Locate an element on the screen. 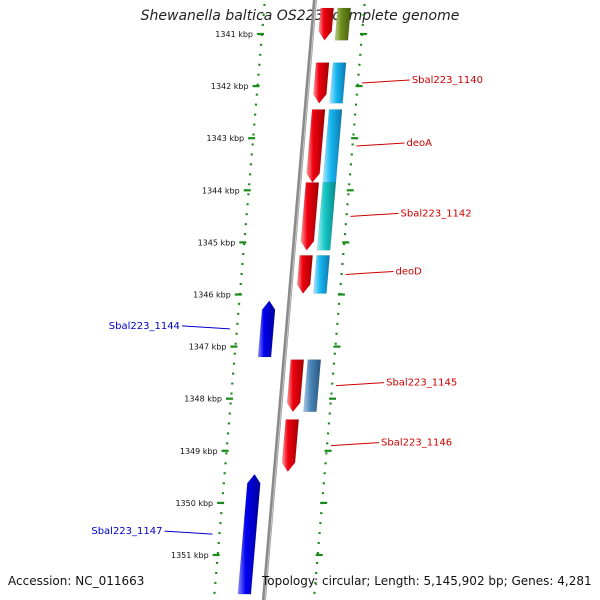 This screenshot has height=600, width=600. callout-line-deoA is located at coordinates (380, 144).